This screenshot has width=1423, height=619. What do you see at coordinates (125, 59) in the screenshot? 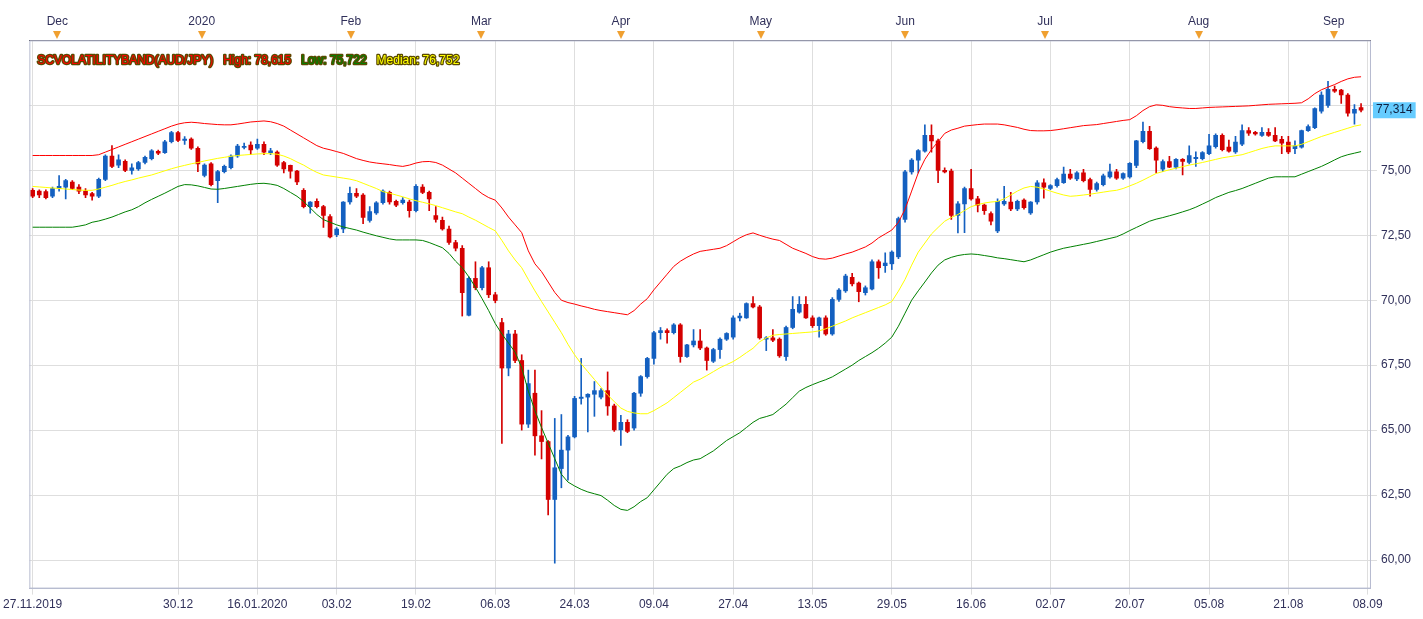
I see `text: SCVOLATILITYBAND(AUD/JPY)` at bounding box center [125, 59].